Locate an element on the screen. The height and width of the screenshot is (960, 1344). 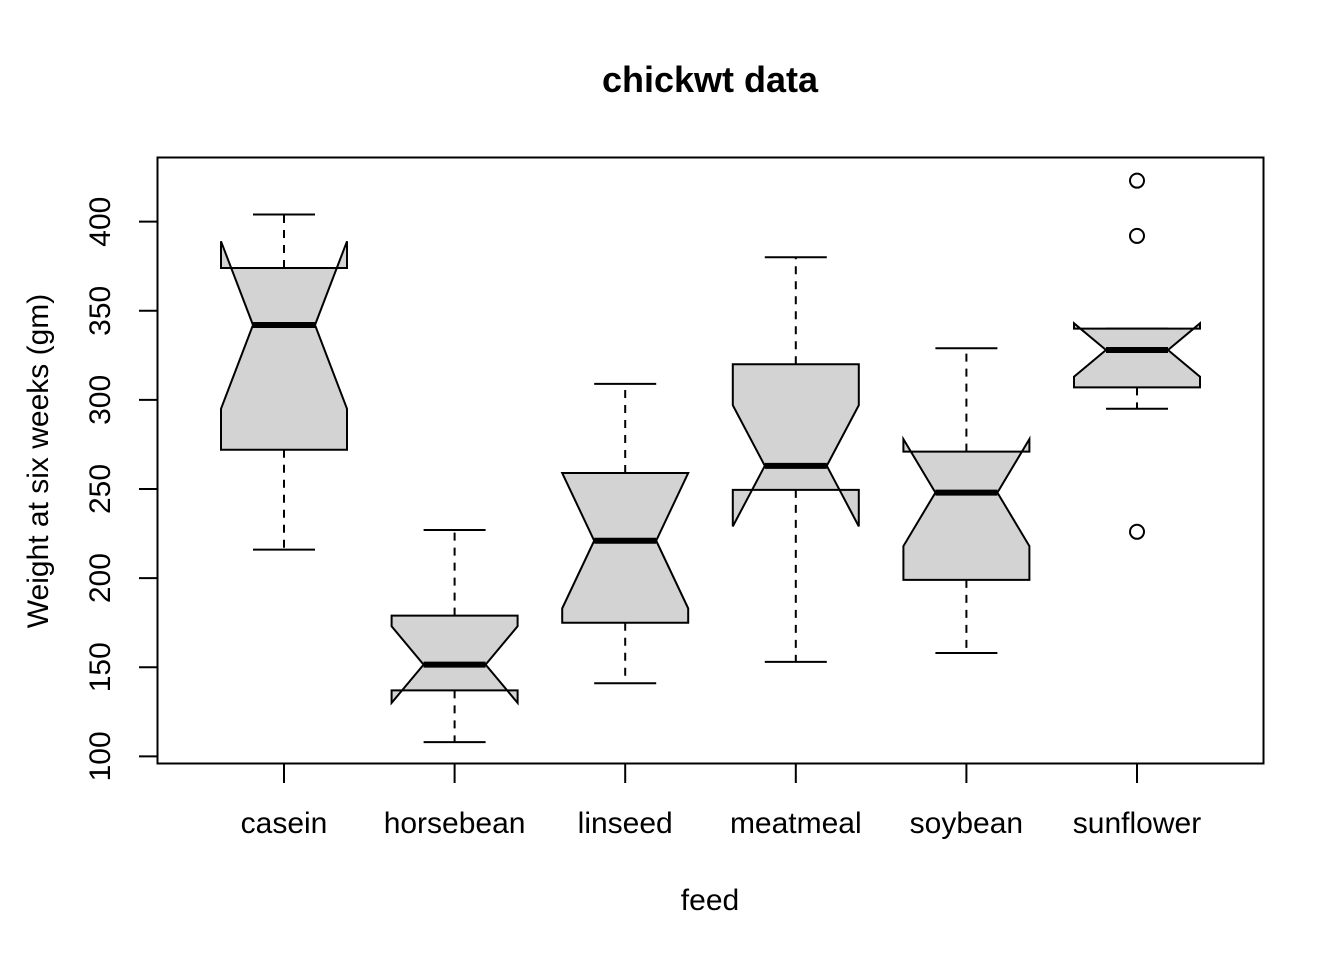
x-axis-label: feed is located at coordinates (710, 900).